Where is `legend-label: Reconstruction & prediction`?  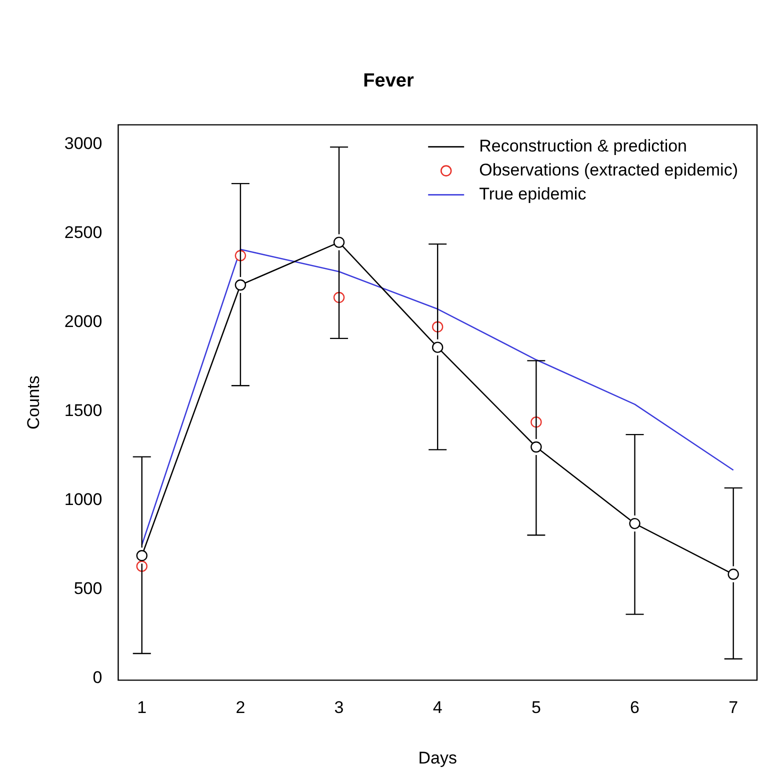
legend-label: Reconstruction & prediction is located at coordinates (583, 146).